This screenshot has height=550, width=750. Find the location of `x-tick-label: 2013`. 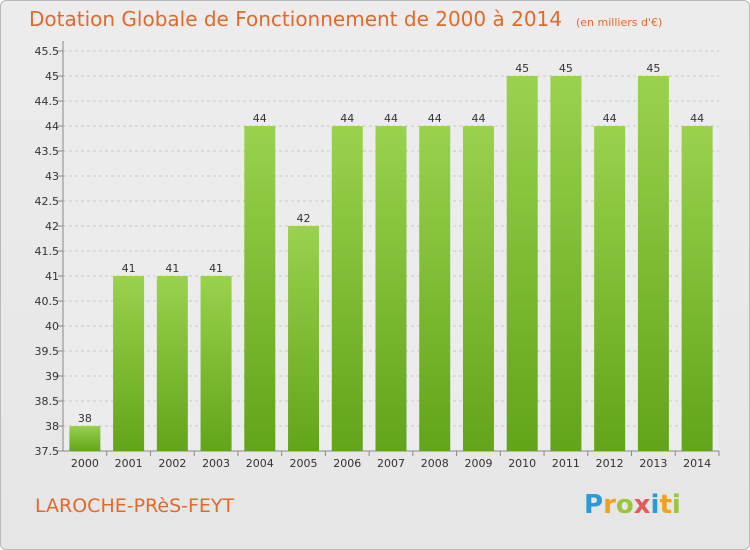

x-tick-label: 2013 is located at coordinates (653, 463).